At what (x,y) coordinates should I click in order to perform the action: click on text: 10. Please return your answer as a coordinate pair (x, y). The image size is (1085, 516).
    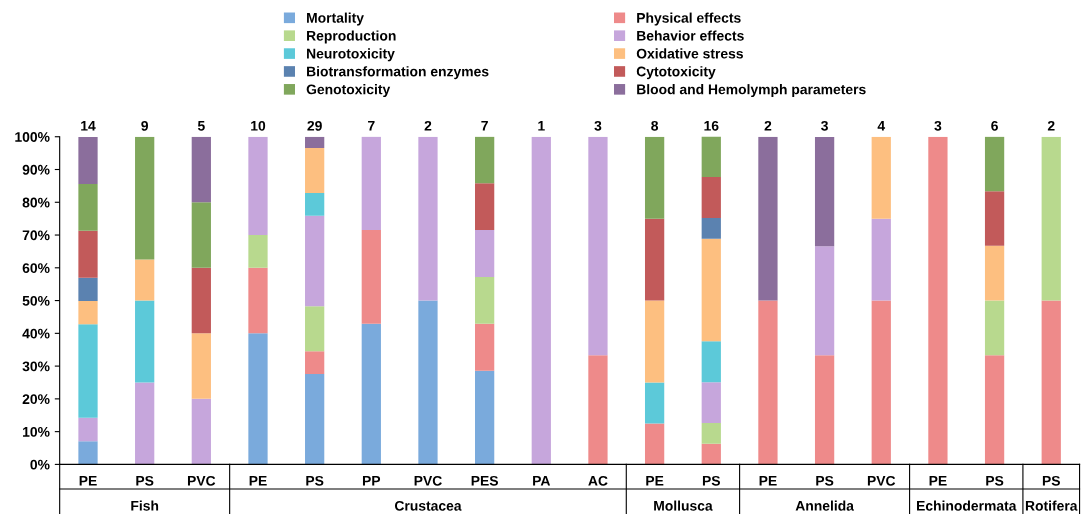
    Looking at the image, I should click on (258, 125).